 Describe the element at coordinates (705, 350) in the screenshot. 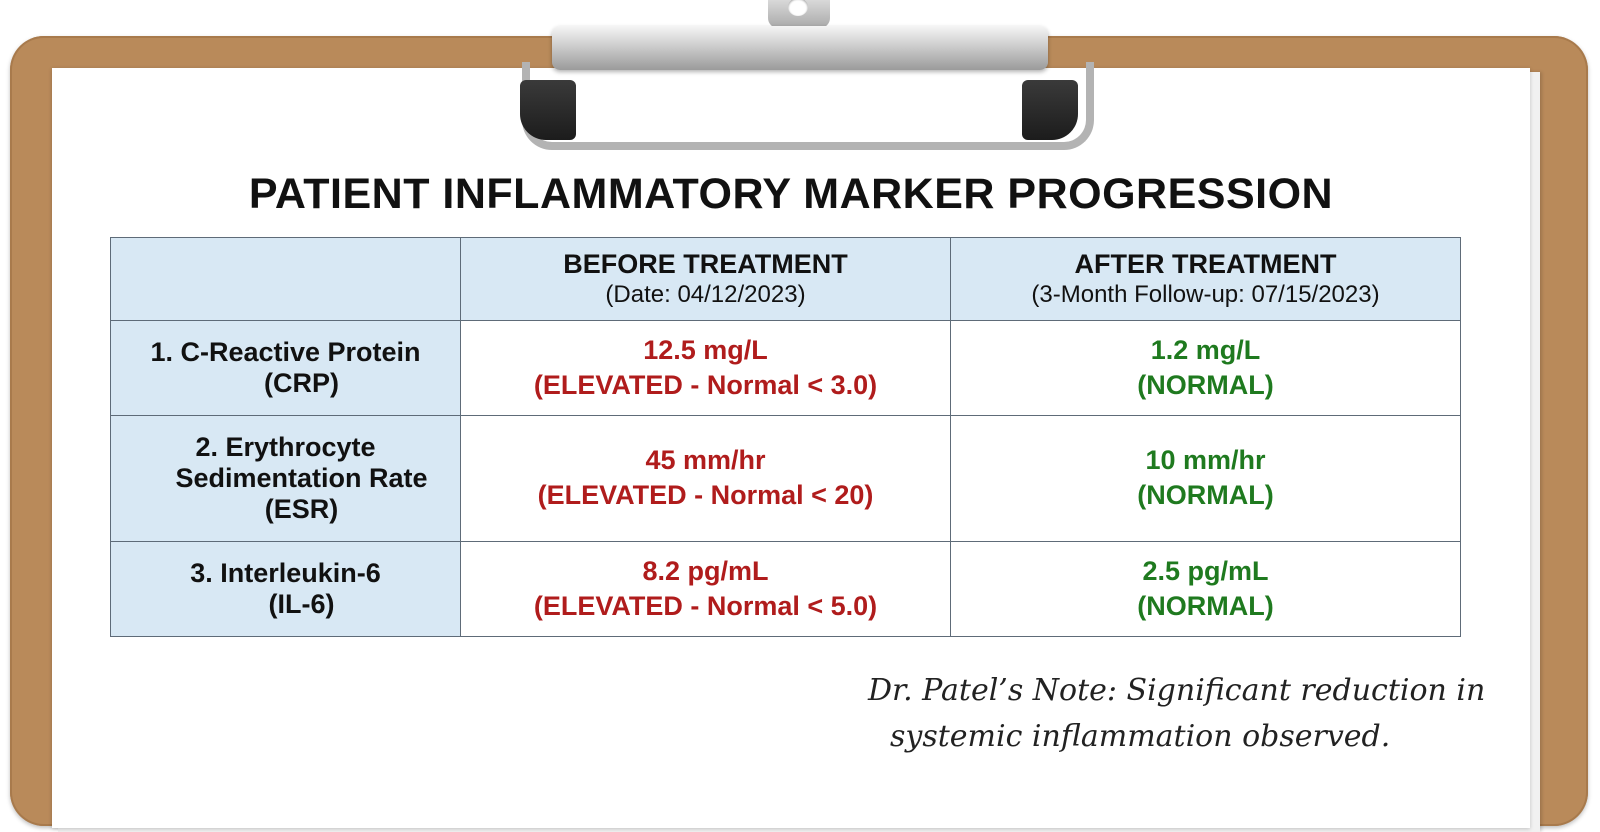

I see `before-value: 12.5 mg/L` at that location.